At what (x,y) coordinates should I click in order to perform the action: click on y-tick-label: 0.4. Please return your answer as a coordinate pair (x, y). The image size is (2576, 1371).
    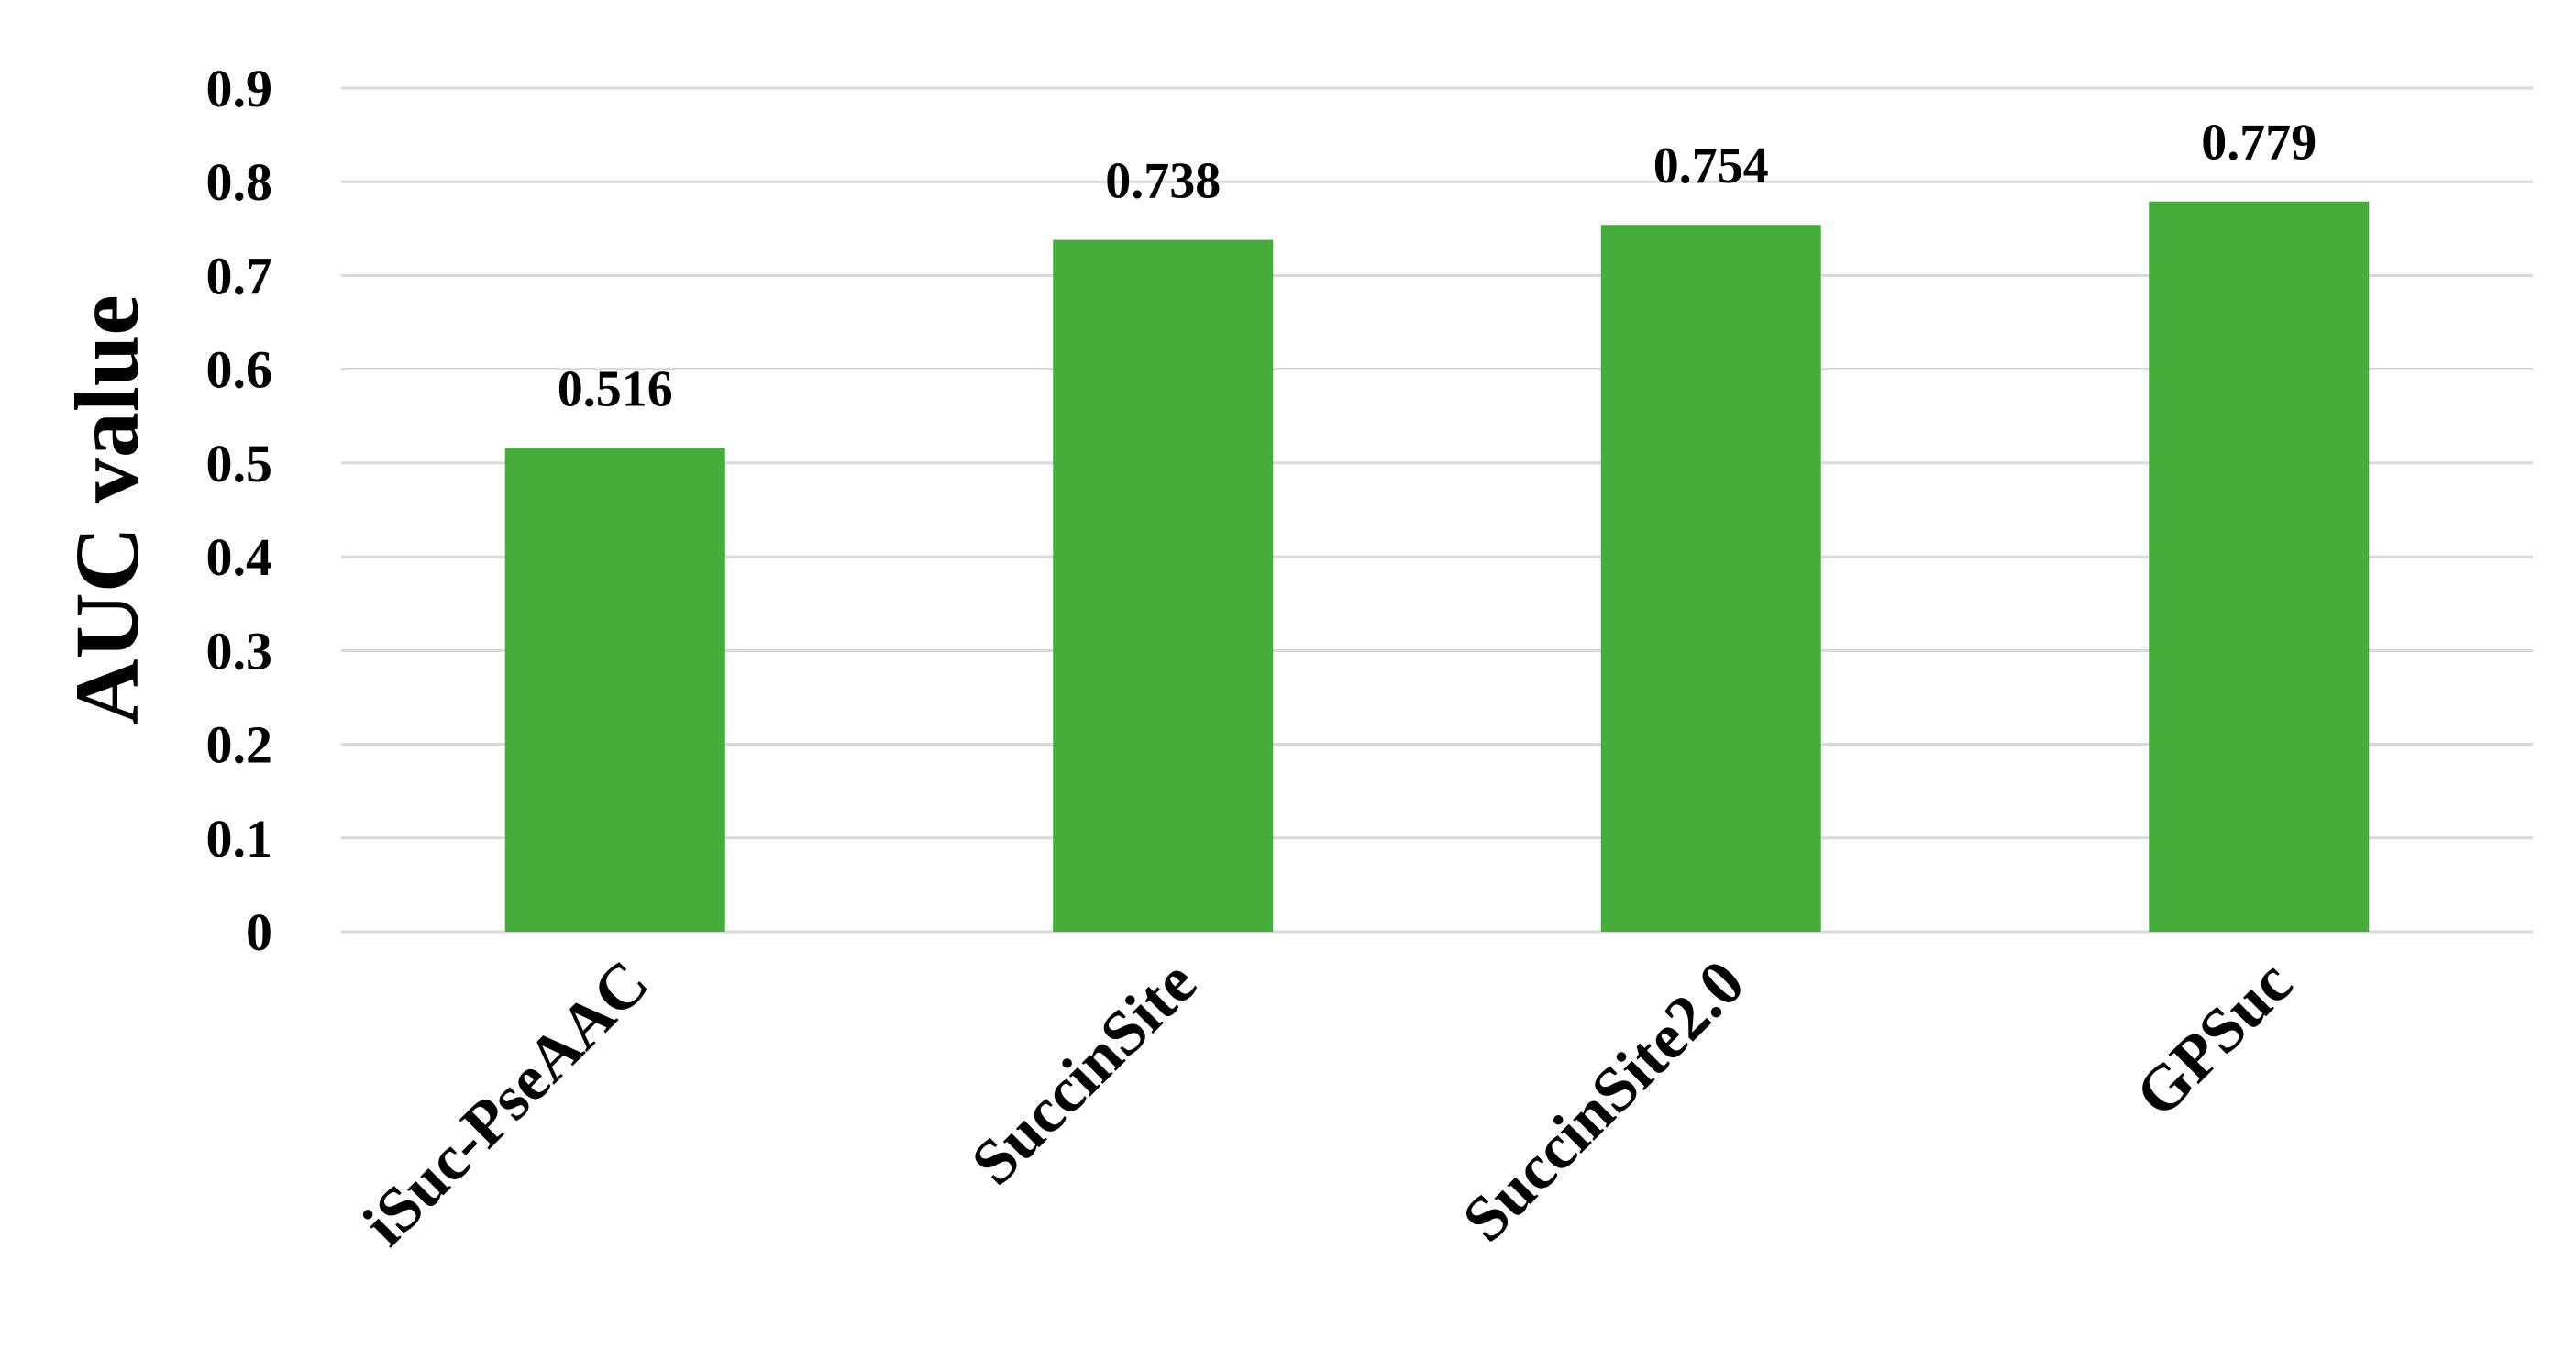
    Looking at the image, I should click on (240, 557).